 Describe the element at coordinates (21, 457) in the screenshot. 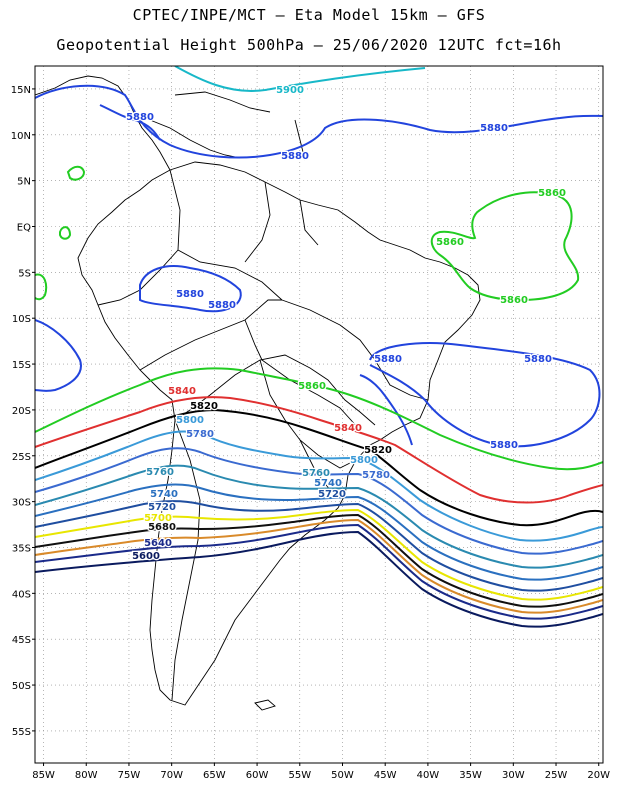

I see `lat-tick-label: 25S` at that location.